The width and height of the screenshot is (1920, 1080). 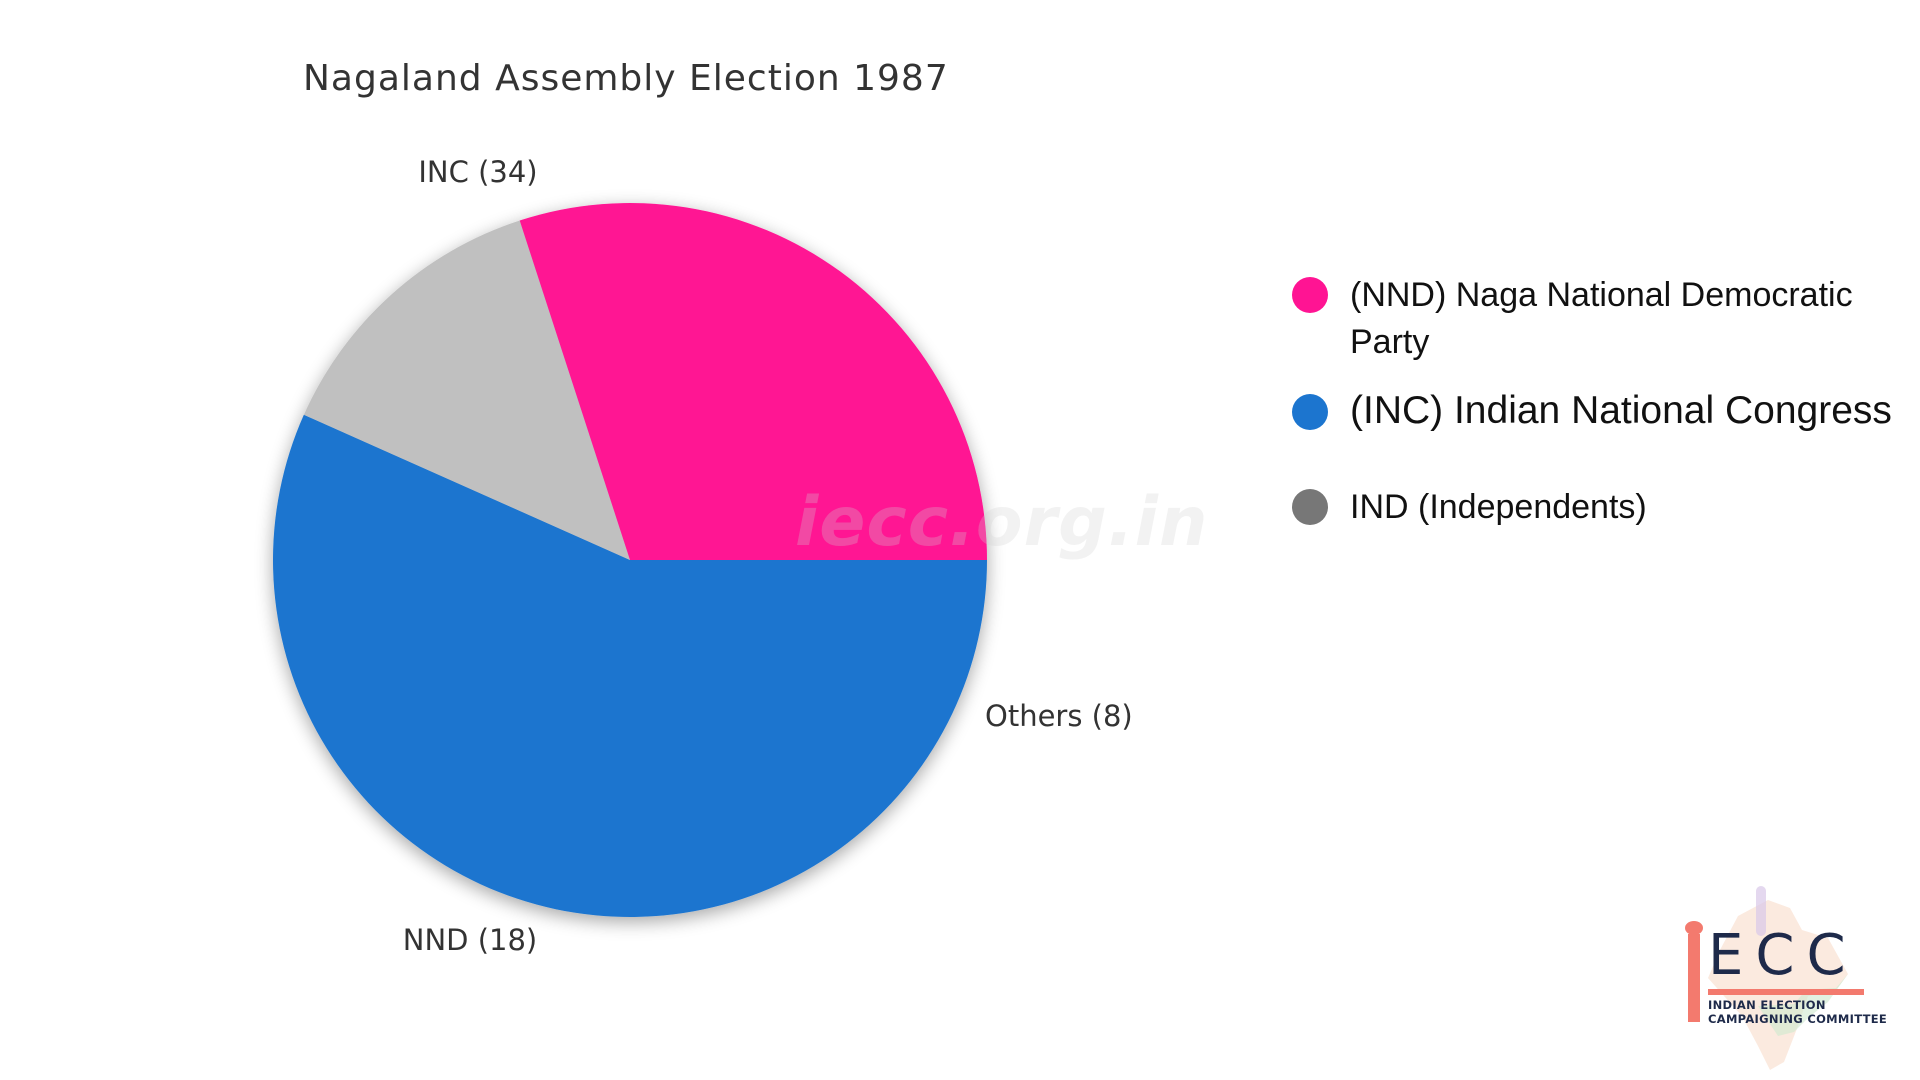 I want to click on legend-marker-ind, so click(x=1310, y=507).